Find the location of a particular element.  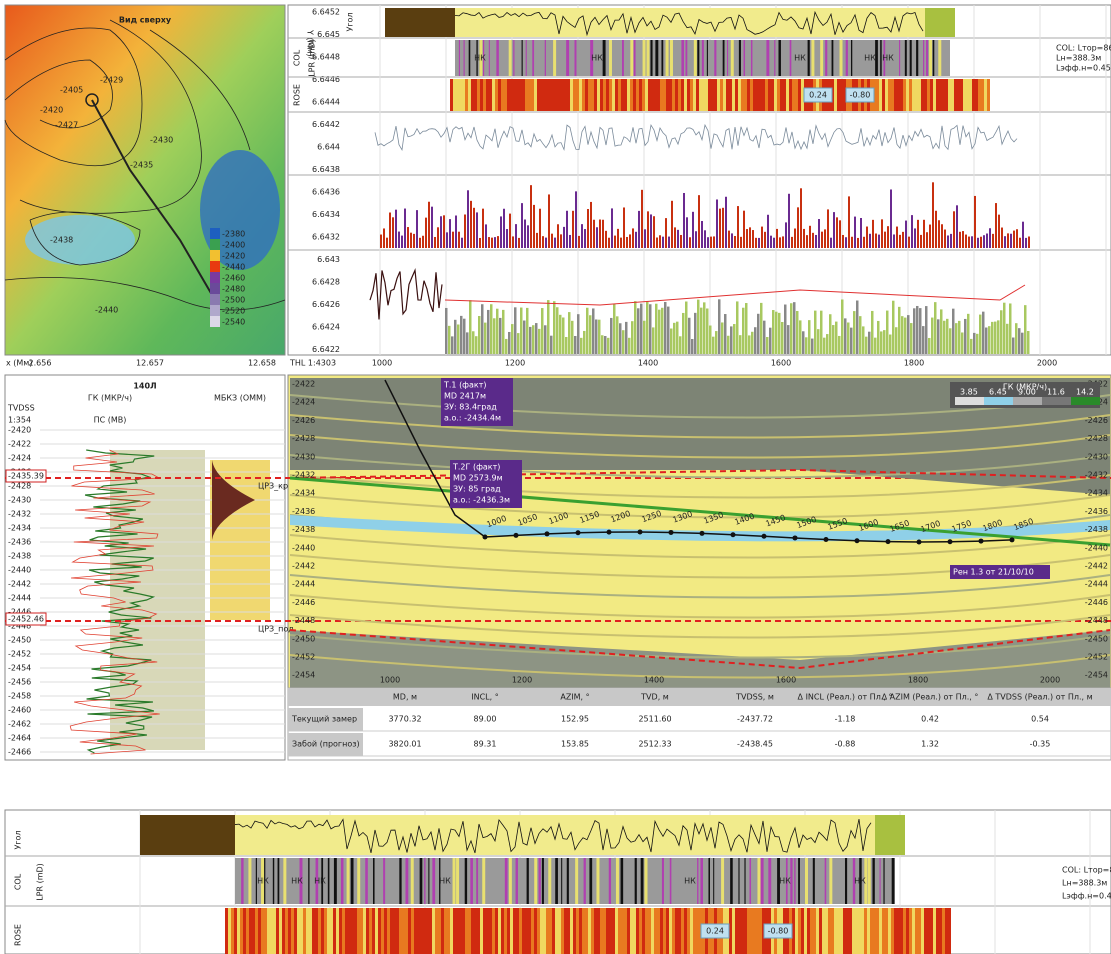

table-cell: 0.54 is located at coordinates (1040, 719).